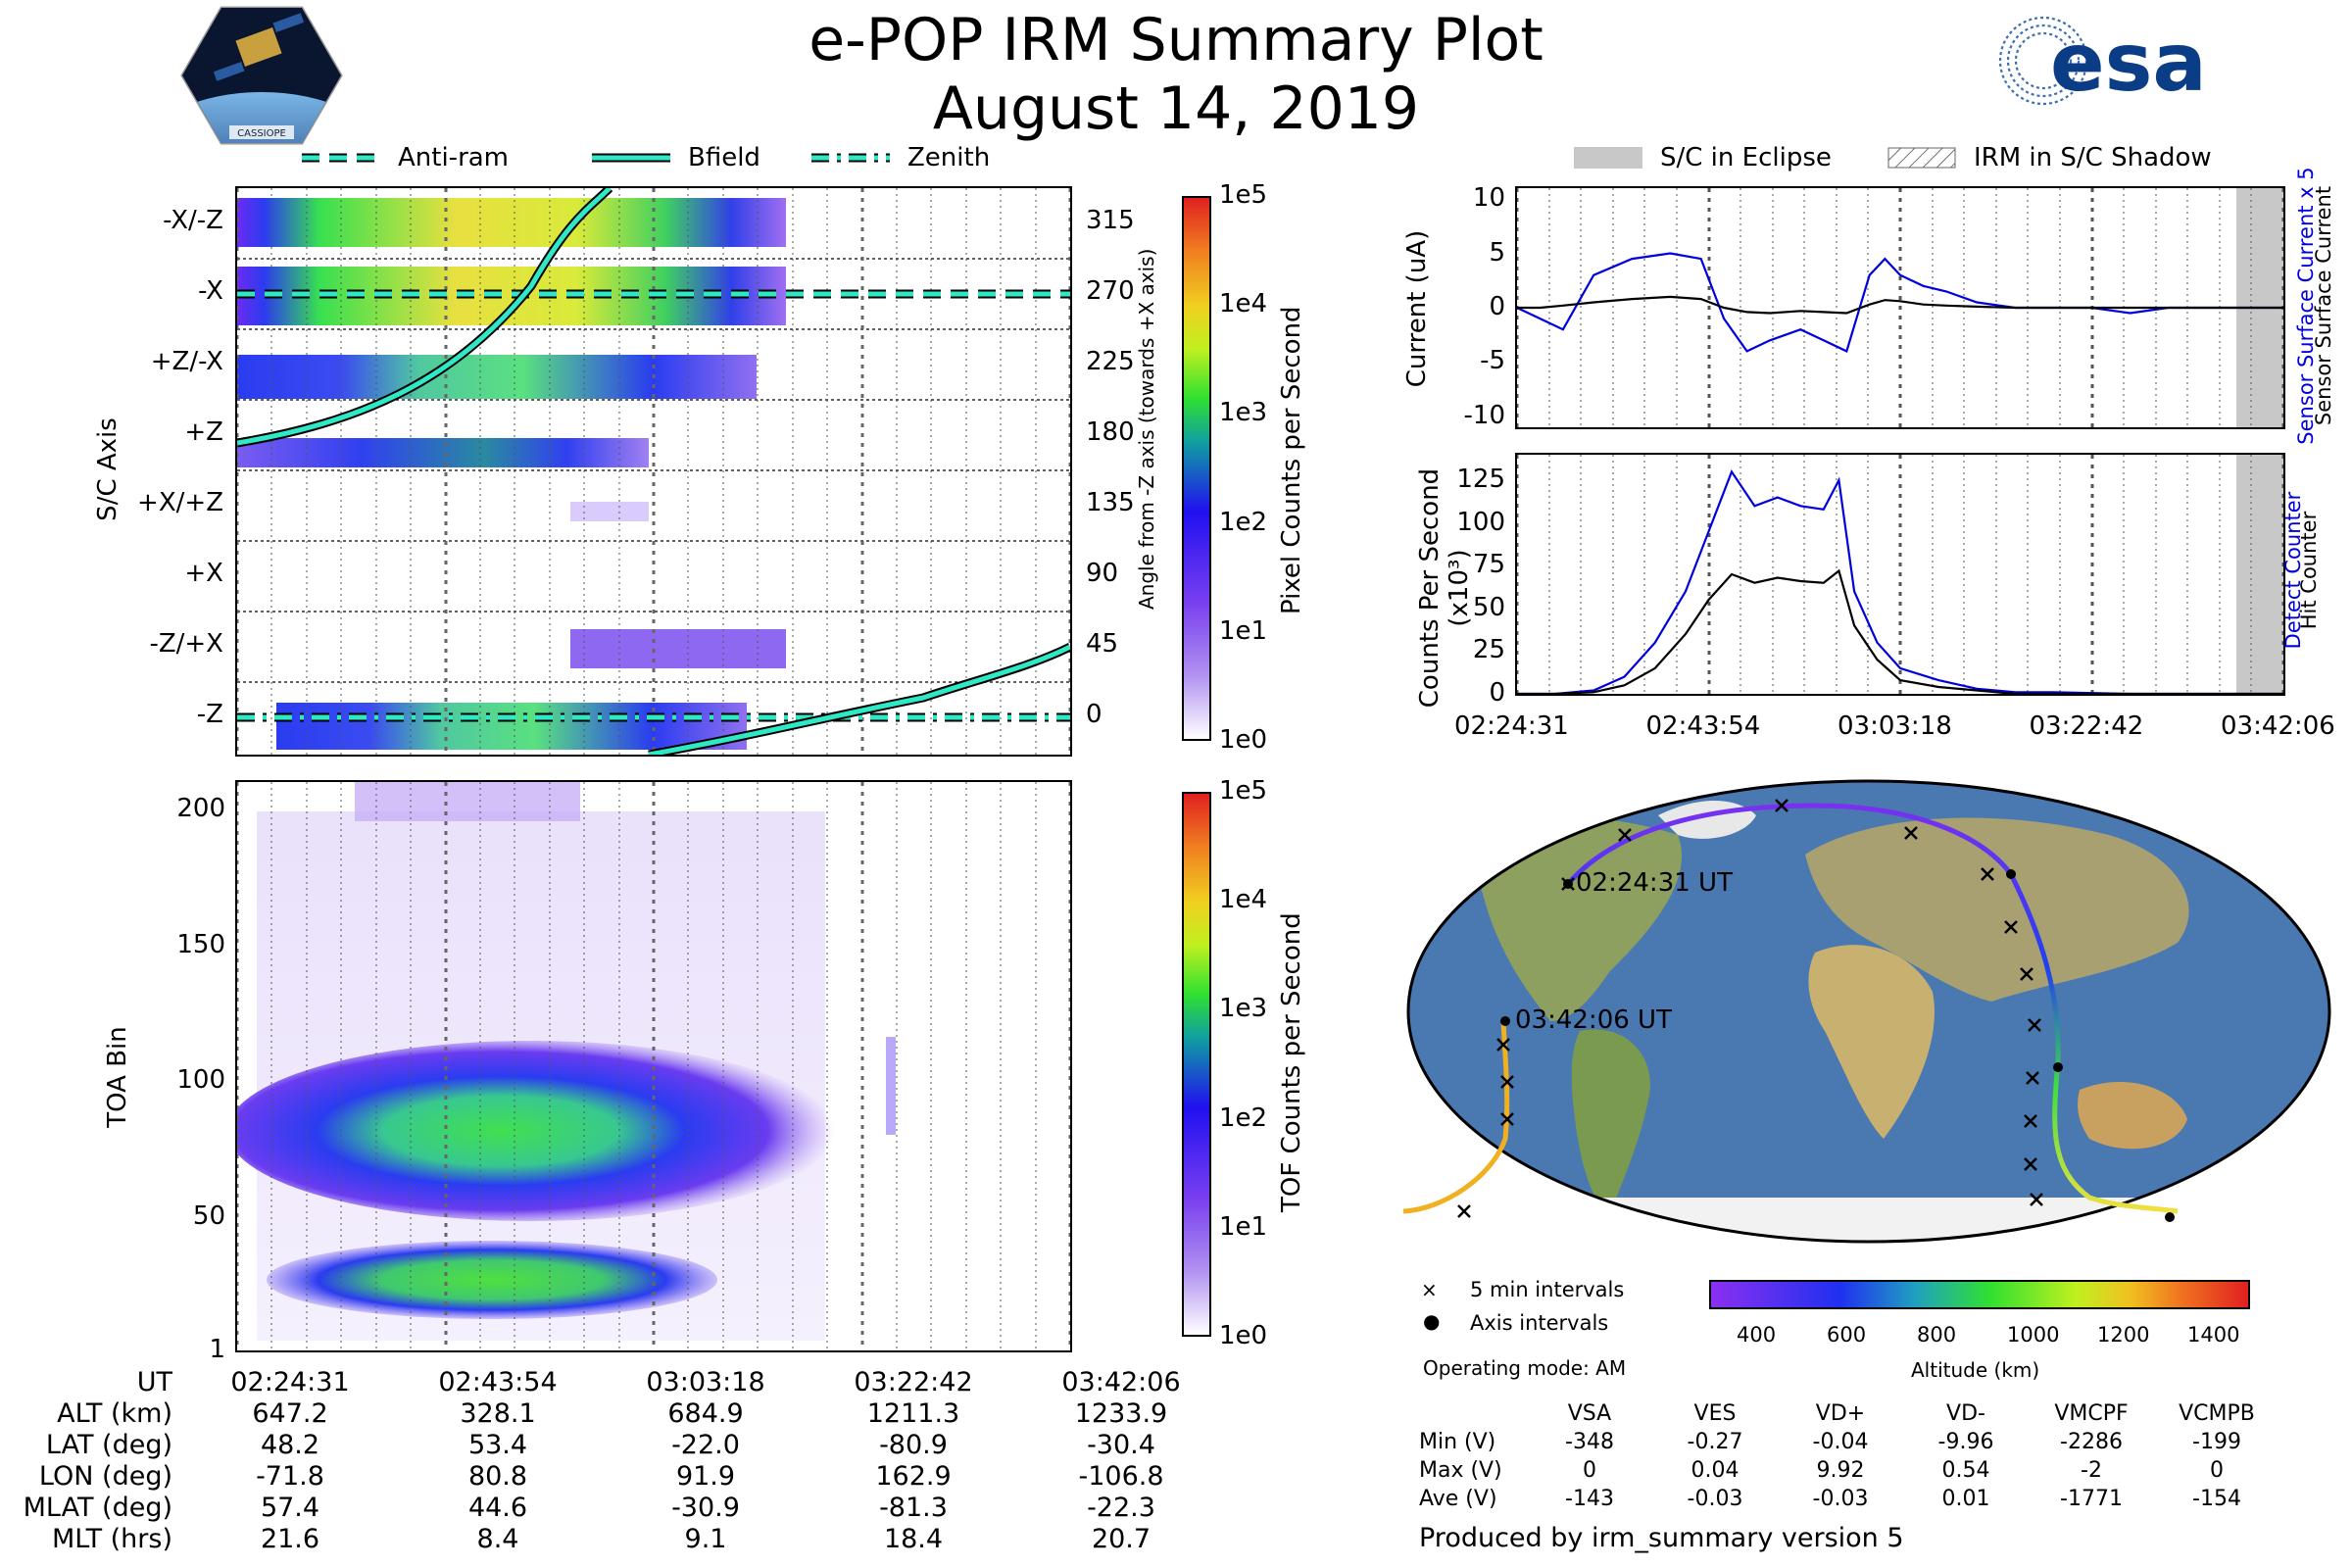 The width and height of the screenshot is (2352, 1568). I want to click on pixel-y-category: +X, so click(203, 573).